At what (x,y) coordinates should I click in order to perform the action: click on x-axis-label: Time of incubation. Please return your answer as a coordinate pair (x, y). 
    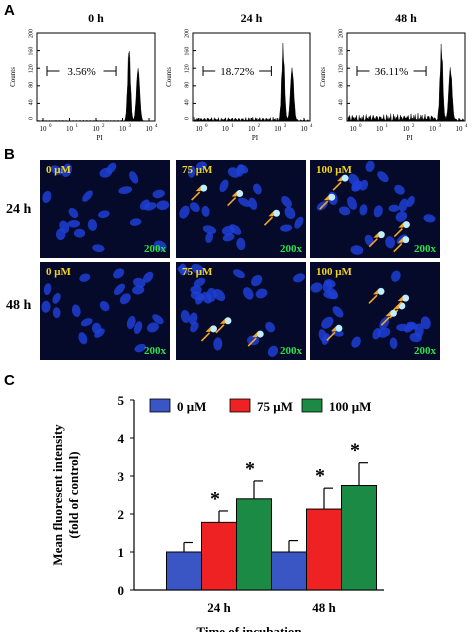
    Looking at the image, I should click on (249, 628).